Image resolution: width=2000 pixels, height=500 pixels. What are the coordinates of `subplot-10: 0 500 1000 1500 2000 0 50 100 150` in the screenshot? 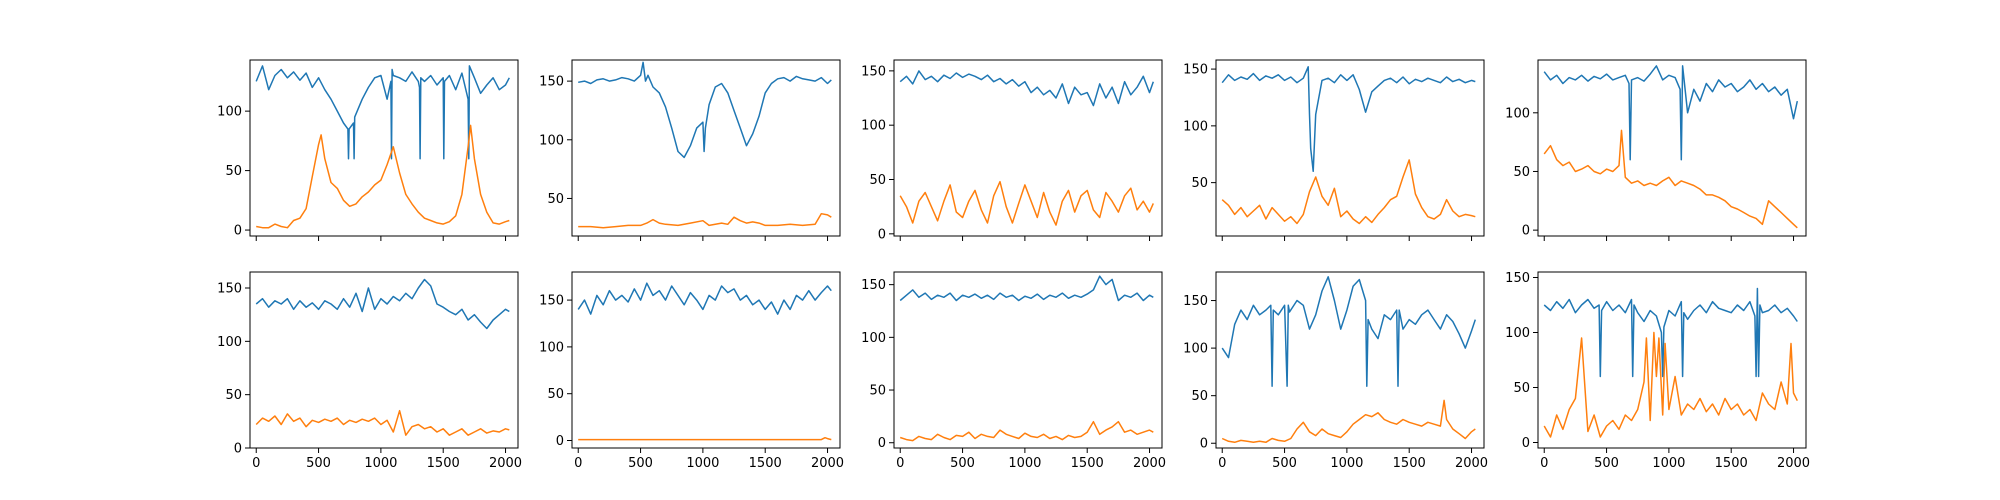 It's located at (1657, 371).